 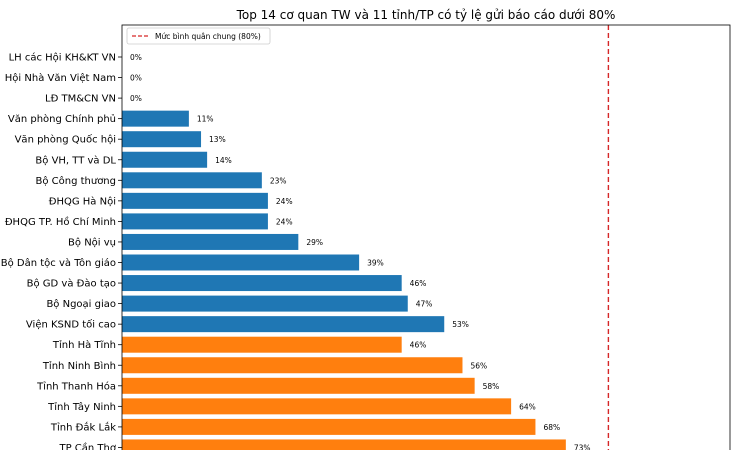 What do you see at coordinates (551, 427) in the screenshot?
I see `data-label: 68%` at bounding box center [551, 427].